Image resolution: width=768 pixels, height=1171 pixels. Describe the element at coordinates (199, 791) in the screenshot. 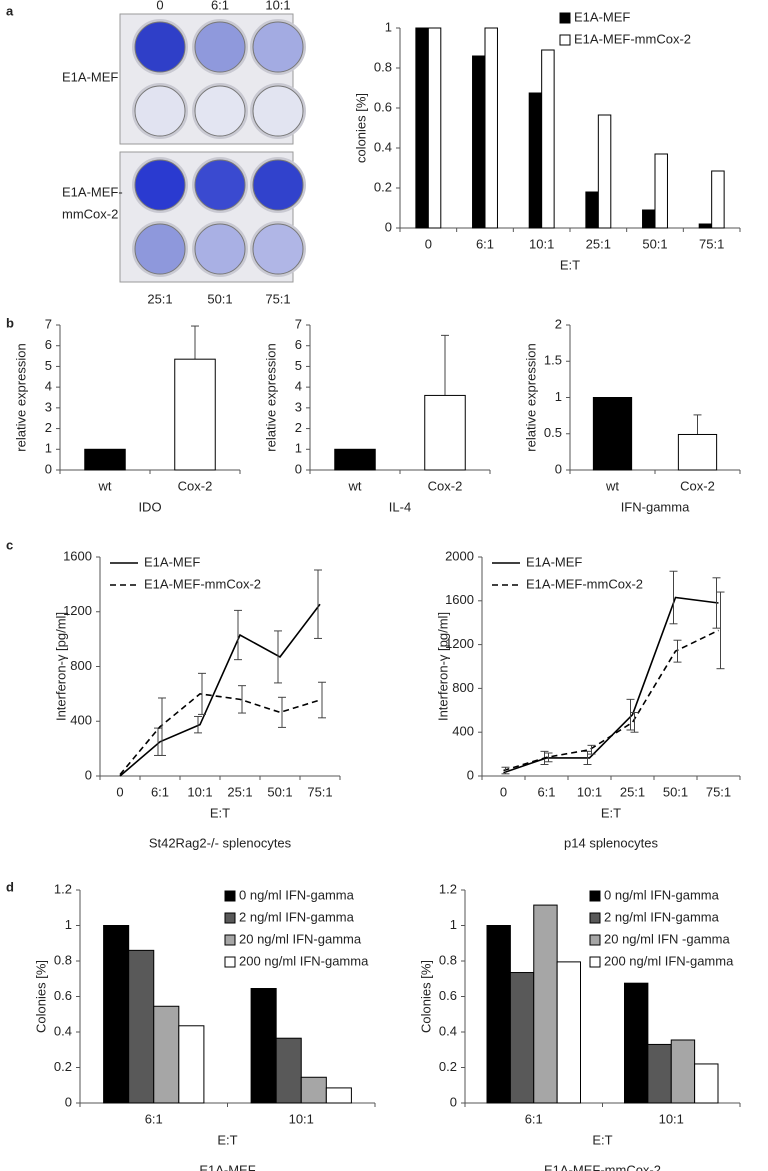

I see `x-tick-label: 10:1` at that location.